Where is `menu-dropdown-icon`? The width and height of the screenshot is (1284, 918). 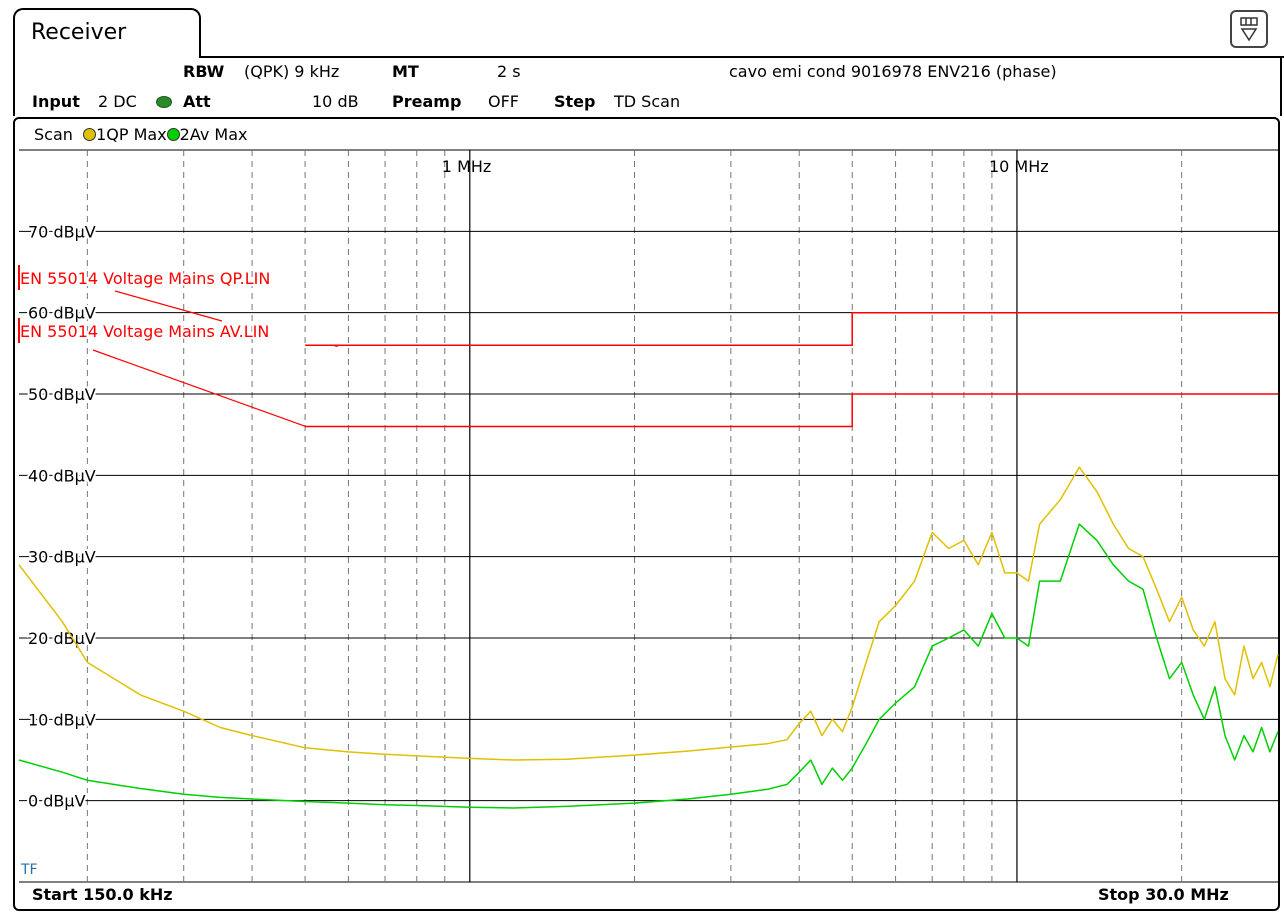
menu-dropdown-icon is located at coordinates (1249, 29).